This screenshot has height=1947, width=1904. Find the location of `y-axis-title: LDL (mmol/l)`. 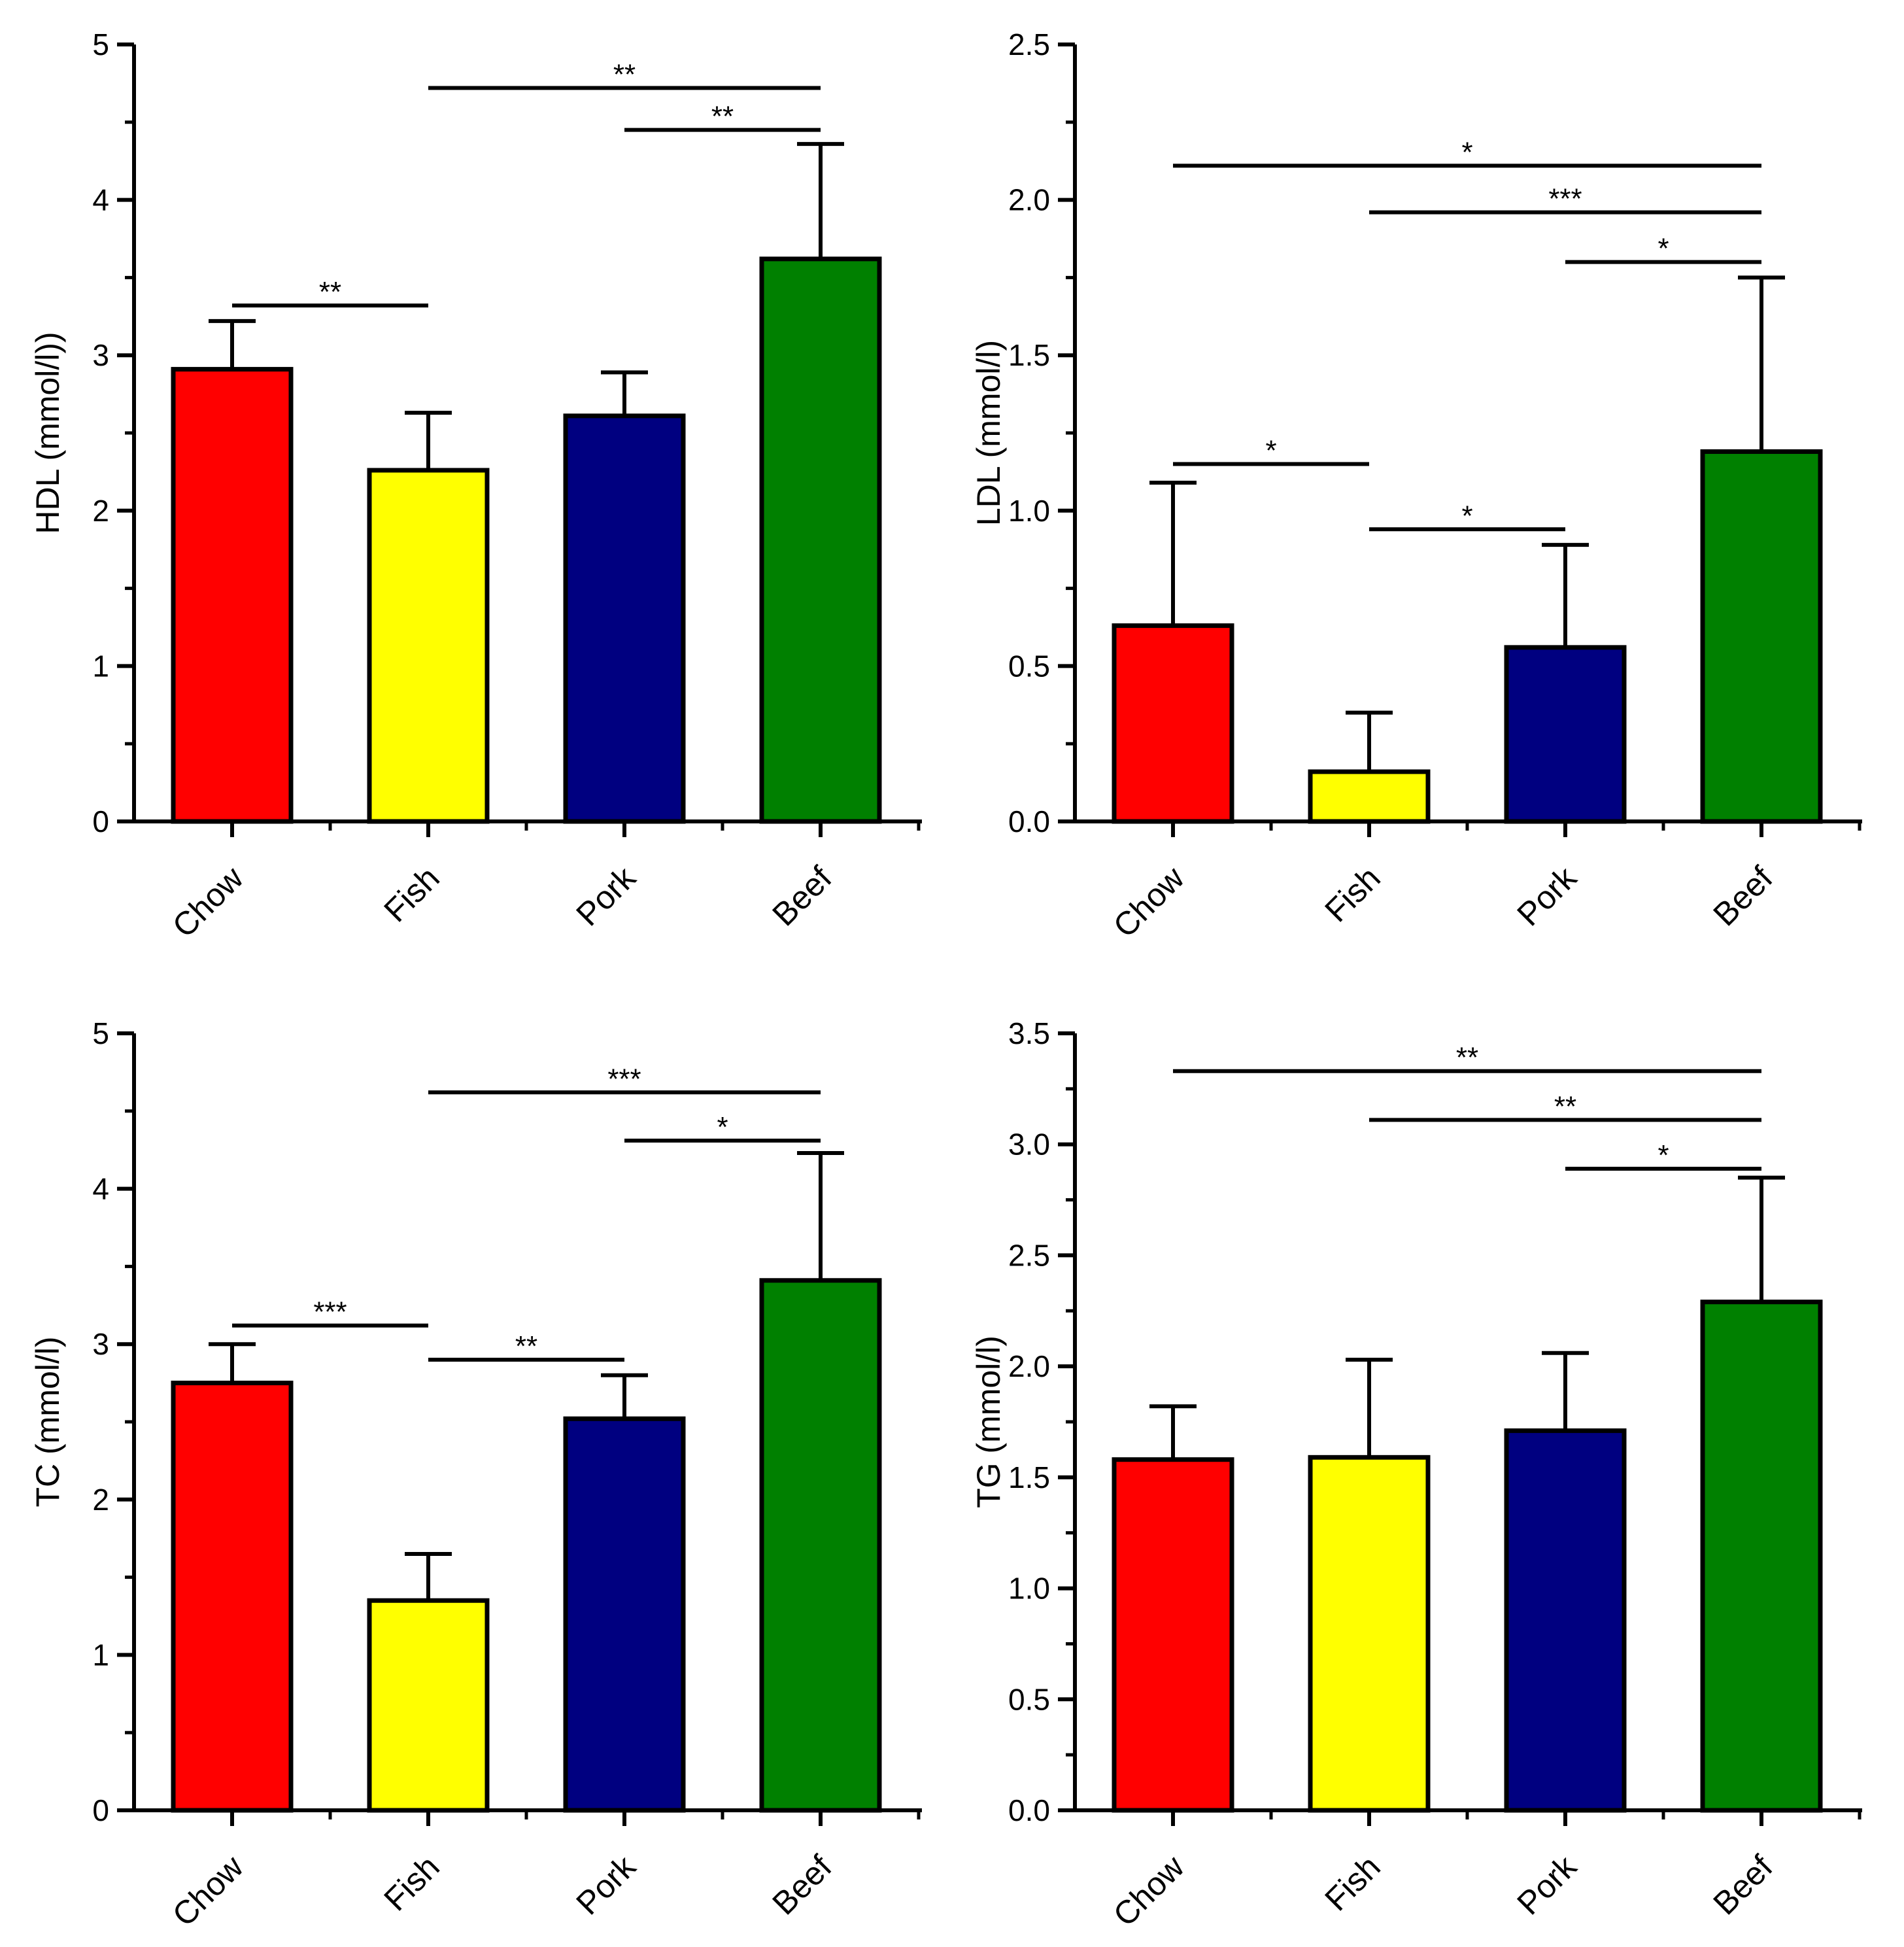

y-axis-title: LDL (mmol/l) is located at coordinates (988, 433).